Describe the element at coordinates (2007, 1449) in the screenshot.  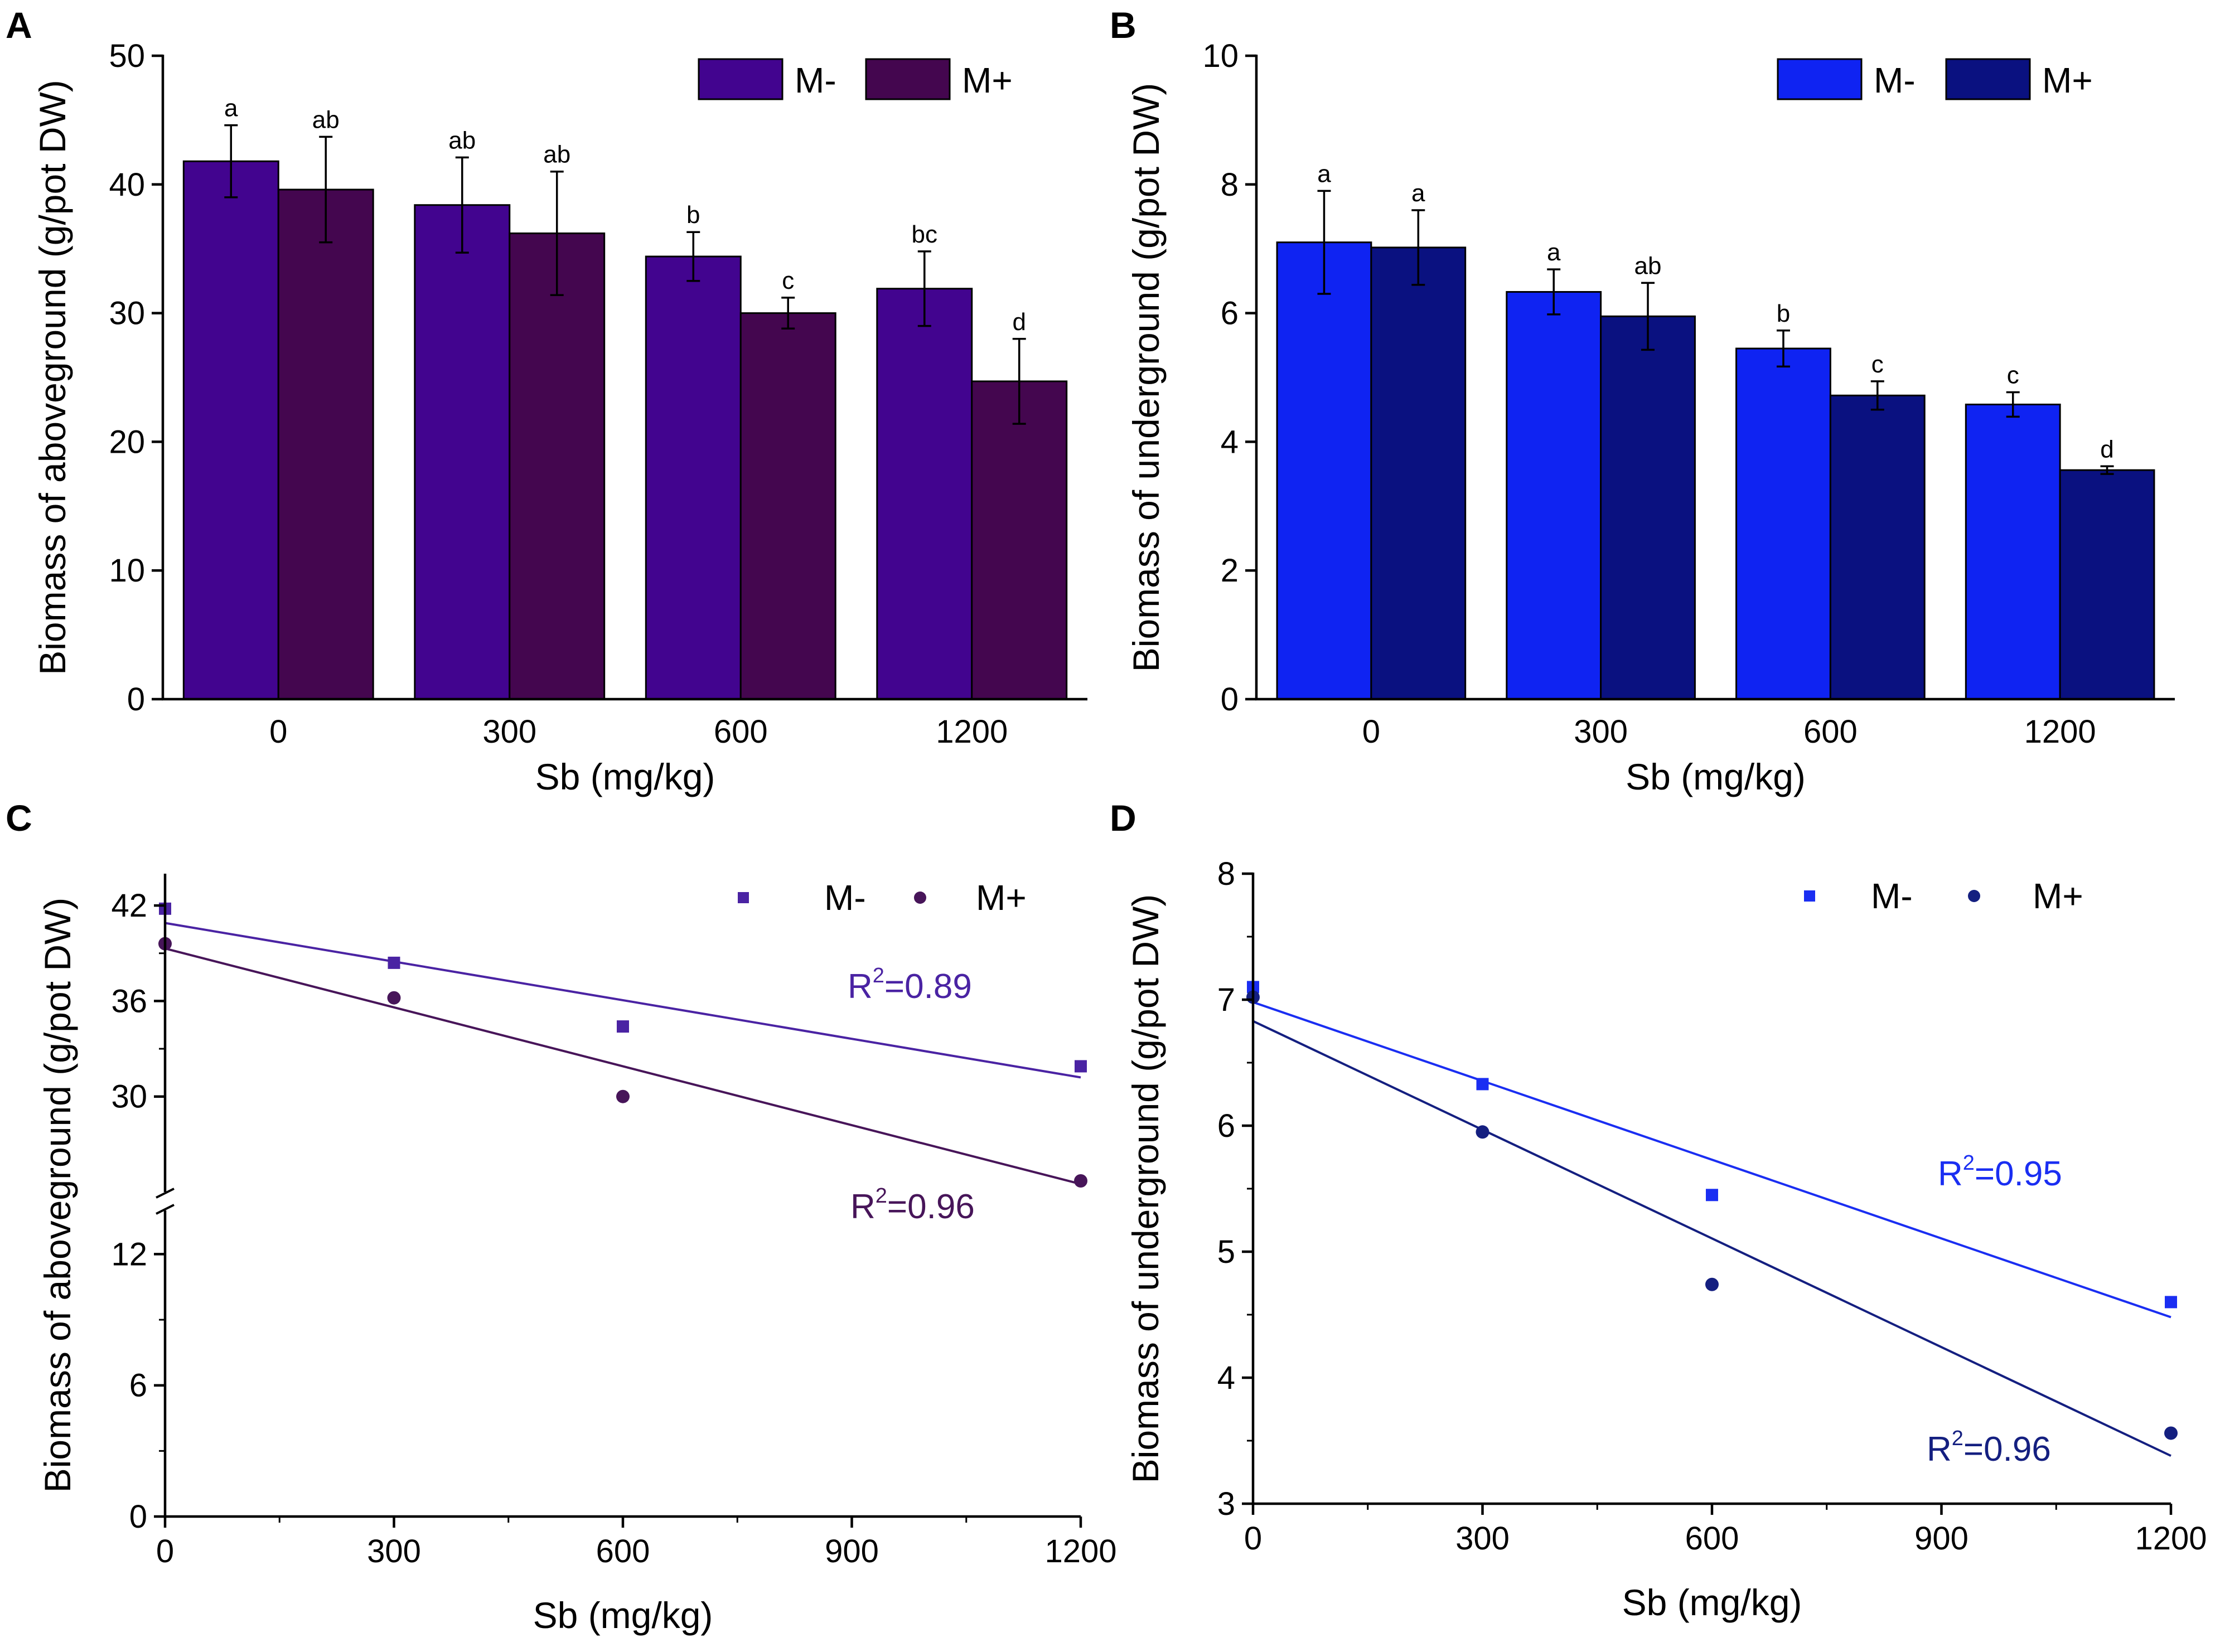
I see `r2-value: =0.96` at that location.